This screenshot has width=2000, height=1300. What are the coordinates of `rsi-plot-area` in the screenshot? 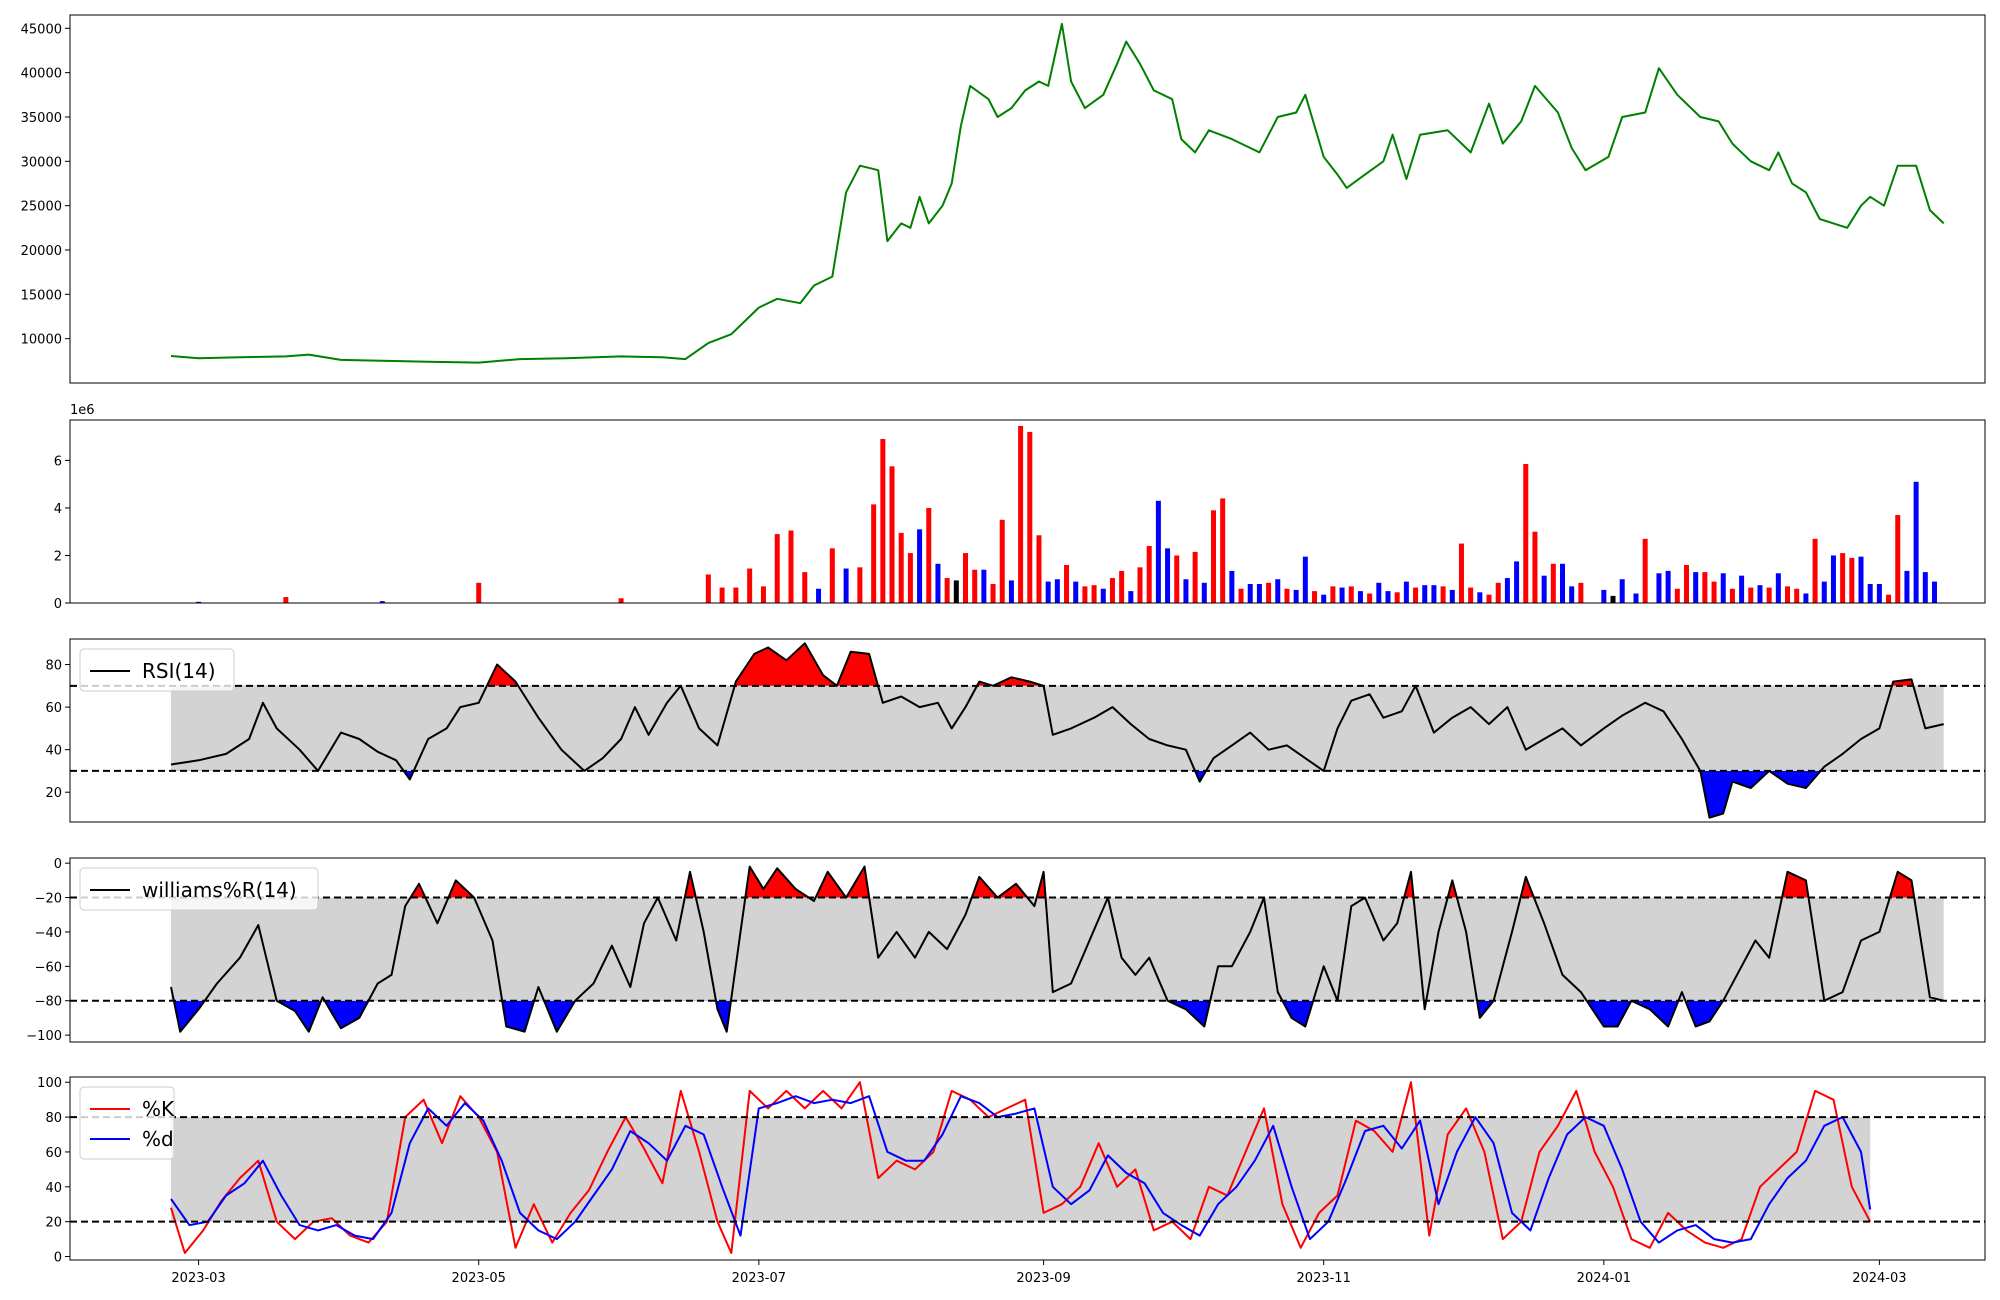 It's located at (1057, 730).